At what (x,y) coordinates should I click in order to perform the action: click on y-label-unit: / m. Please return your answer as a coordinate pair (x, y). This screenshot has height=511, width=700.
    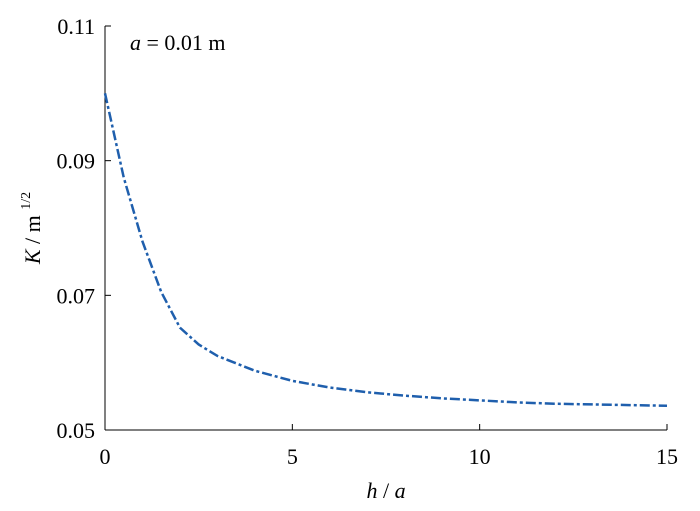
    Looking at the image, I should click on (32, 229).